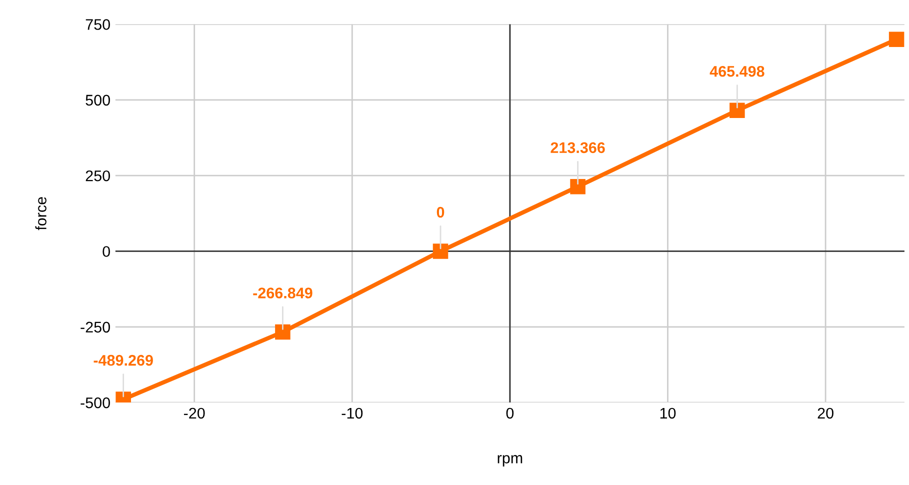 This screenshot has height=485, width=909. What do you see at coordinates (737, 71) in the screenshot?
I see `data-label: 465.498` at bounding box center [737, 71].